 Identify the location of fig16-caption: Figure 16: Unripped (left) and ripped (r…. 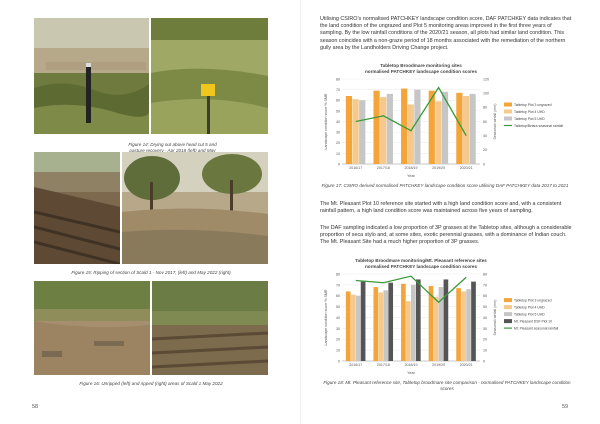
(151, 383).